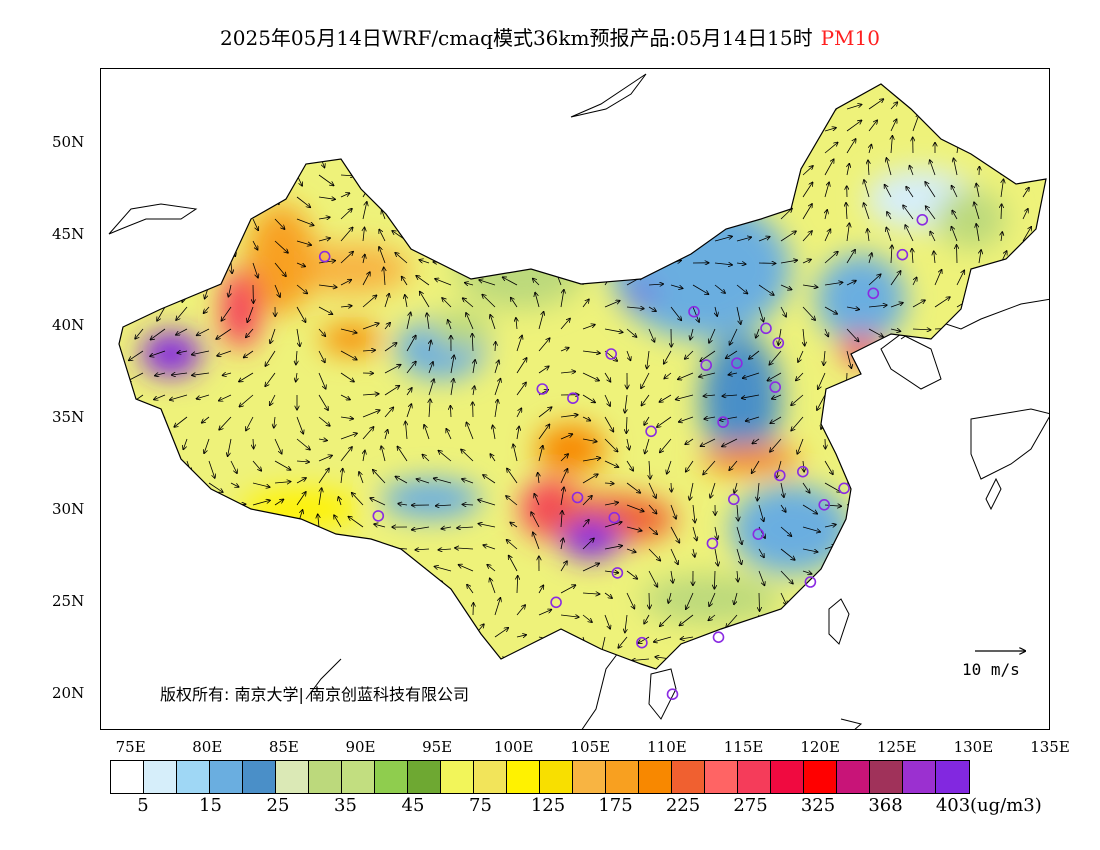 This screenshot has width=1100, height=850. What do you see at coordinates (345, 805) in the screenshot?
I see `legend-tick: 35` at bounding box center [345, 805].